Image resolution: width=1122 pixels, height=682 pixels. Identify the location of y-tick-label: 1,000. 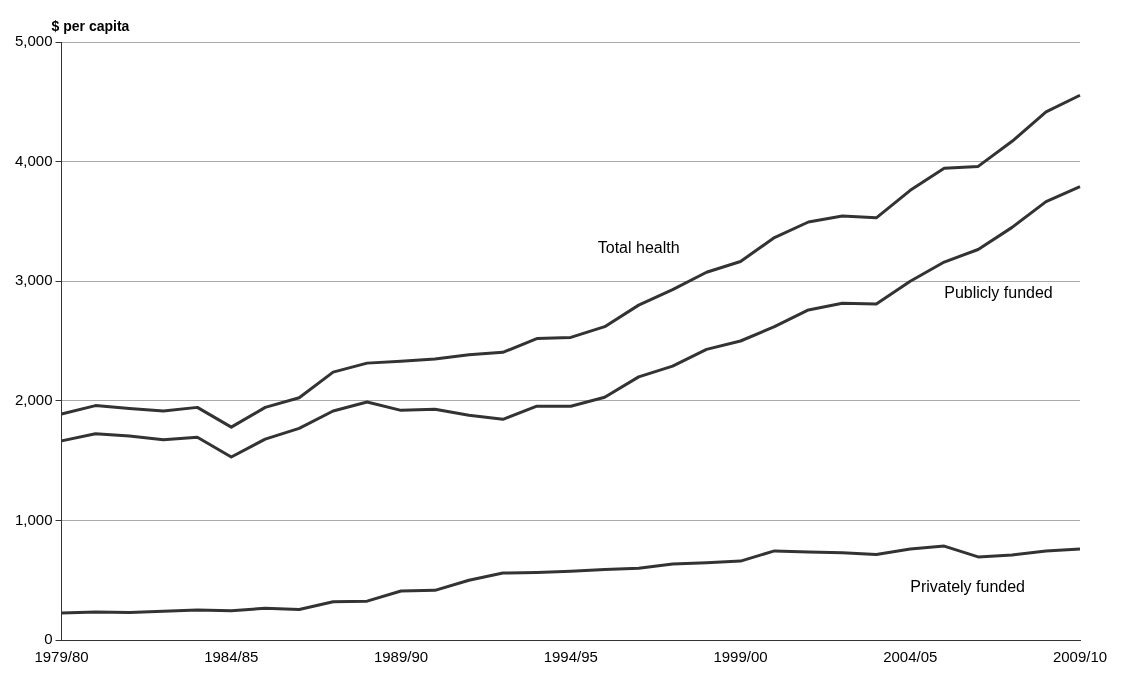
(33, 519).